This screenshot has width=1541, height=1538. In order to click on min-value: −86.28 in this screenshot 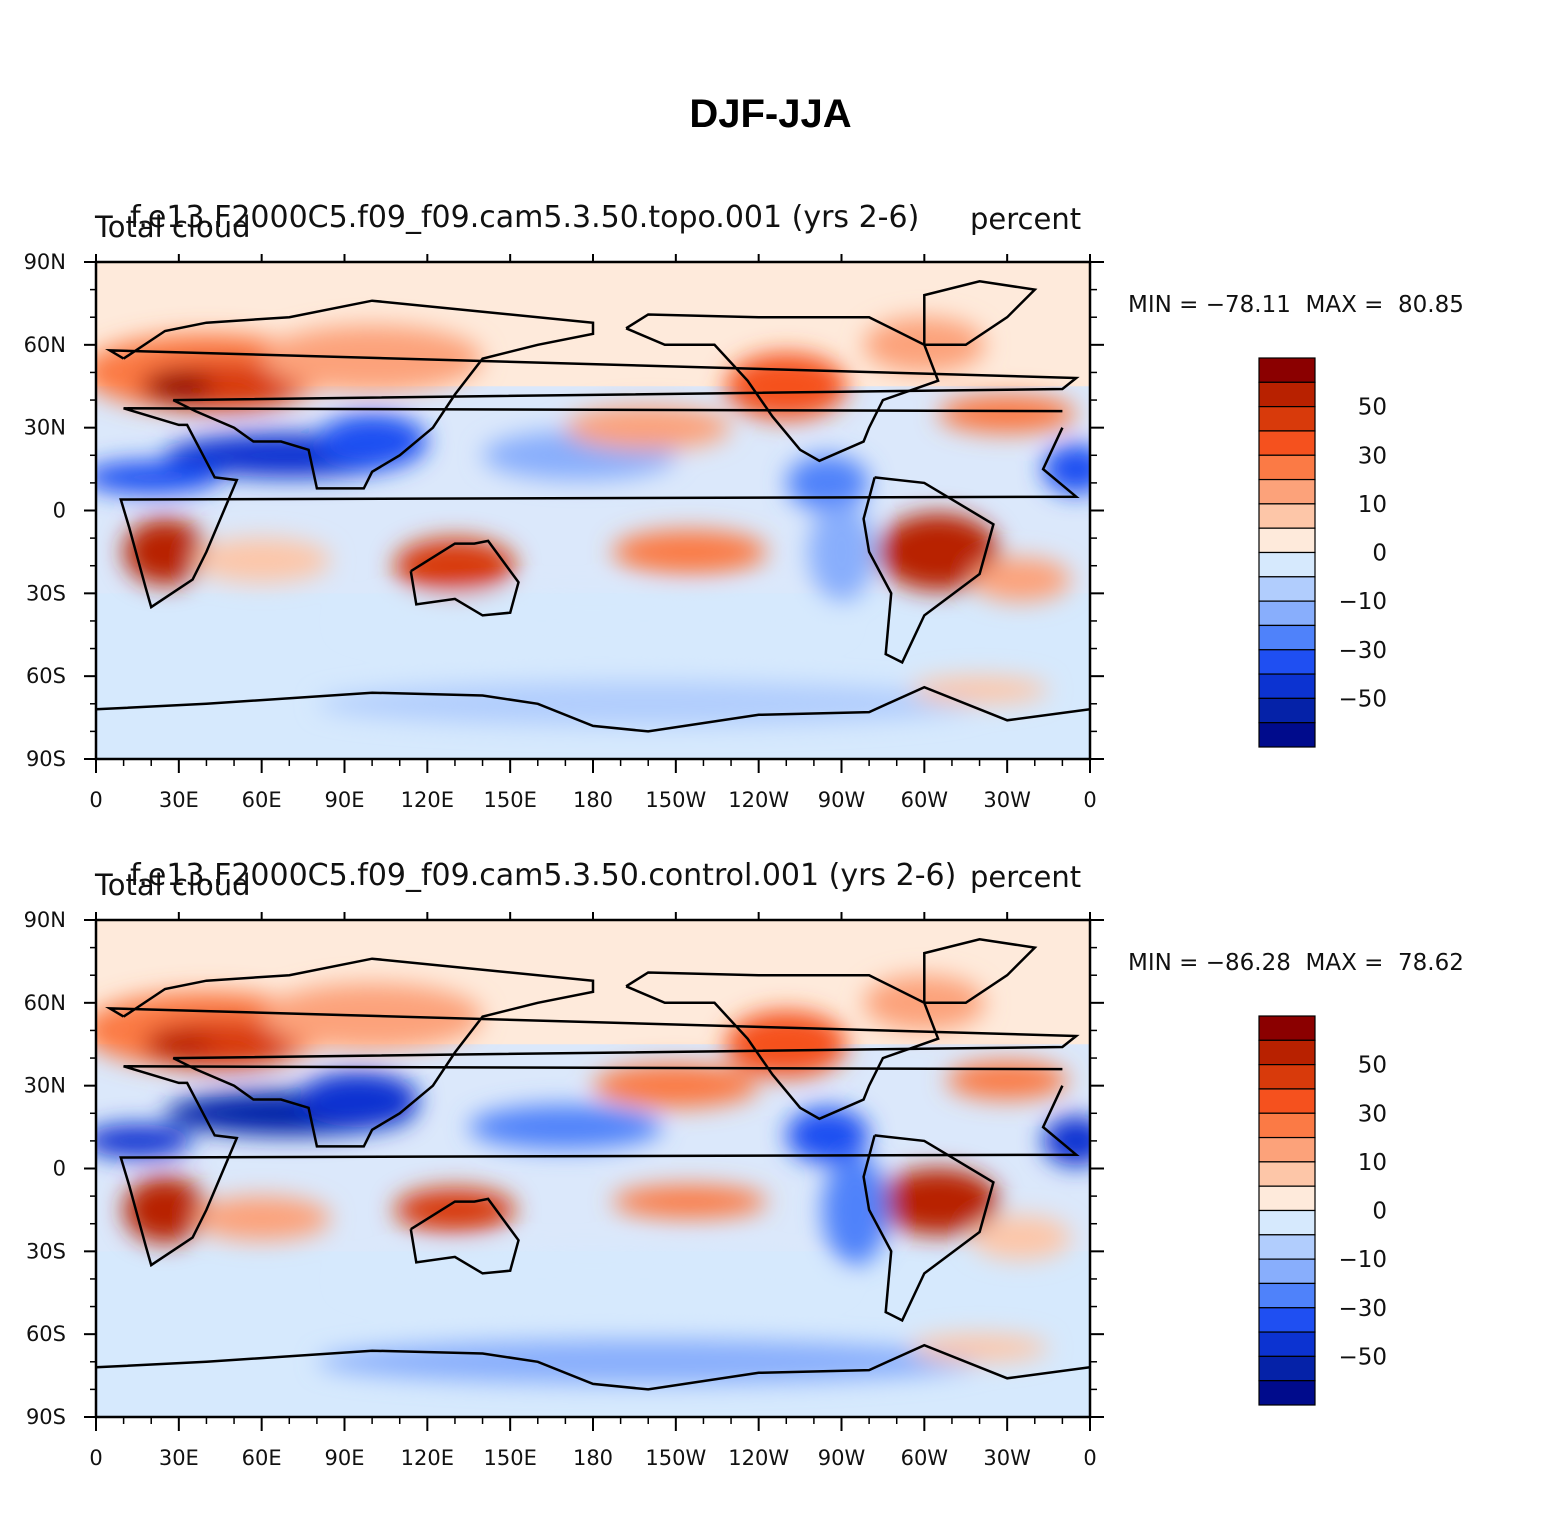, I will do `click(1248, 963)`.